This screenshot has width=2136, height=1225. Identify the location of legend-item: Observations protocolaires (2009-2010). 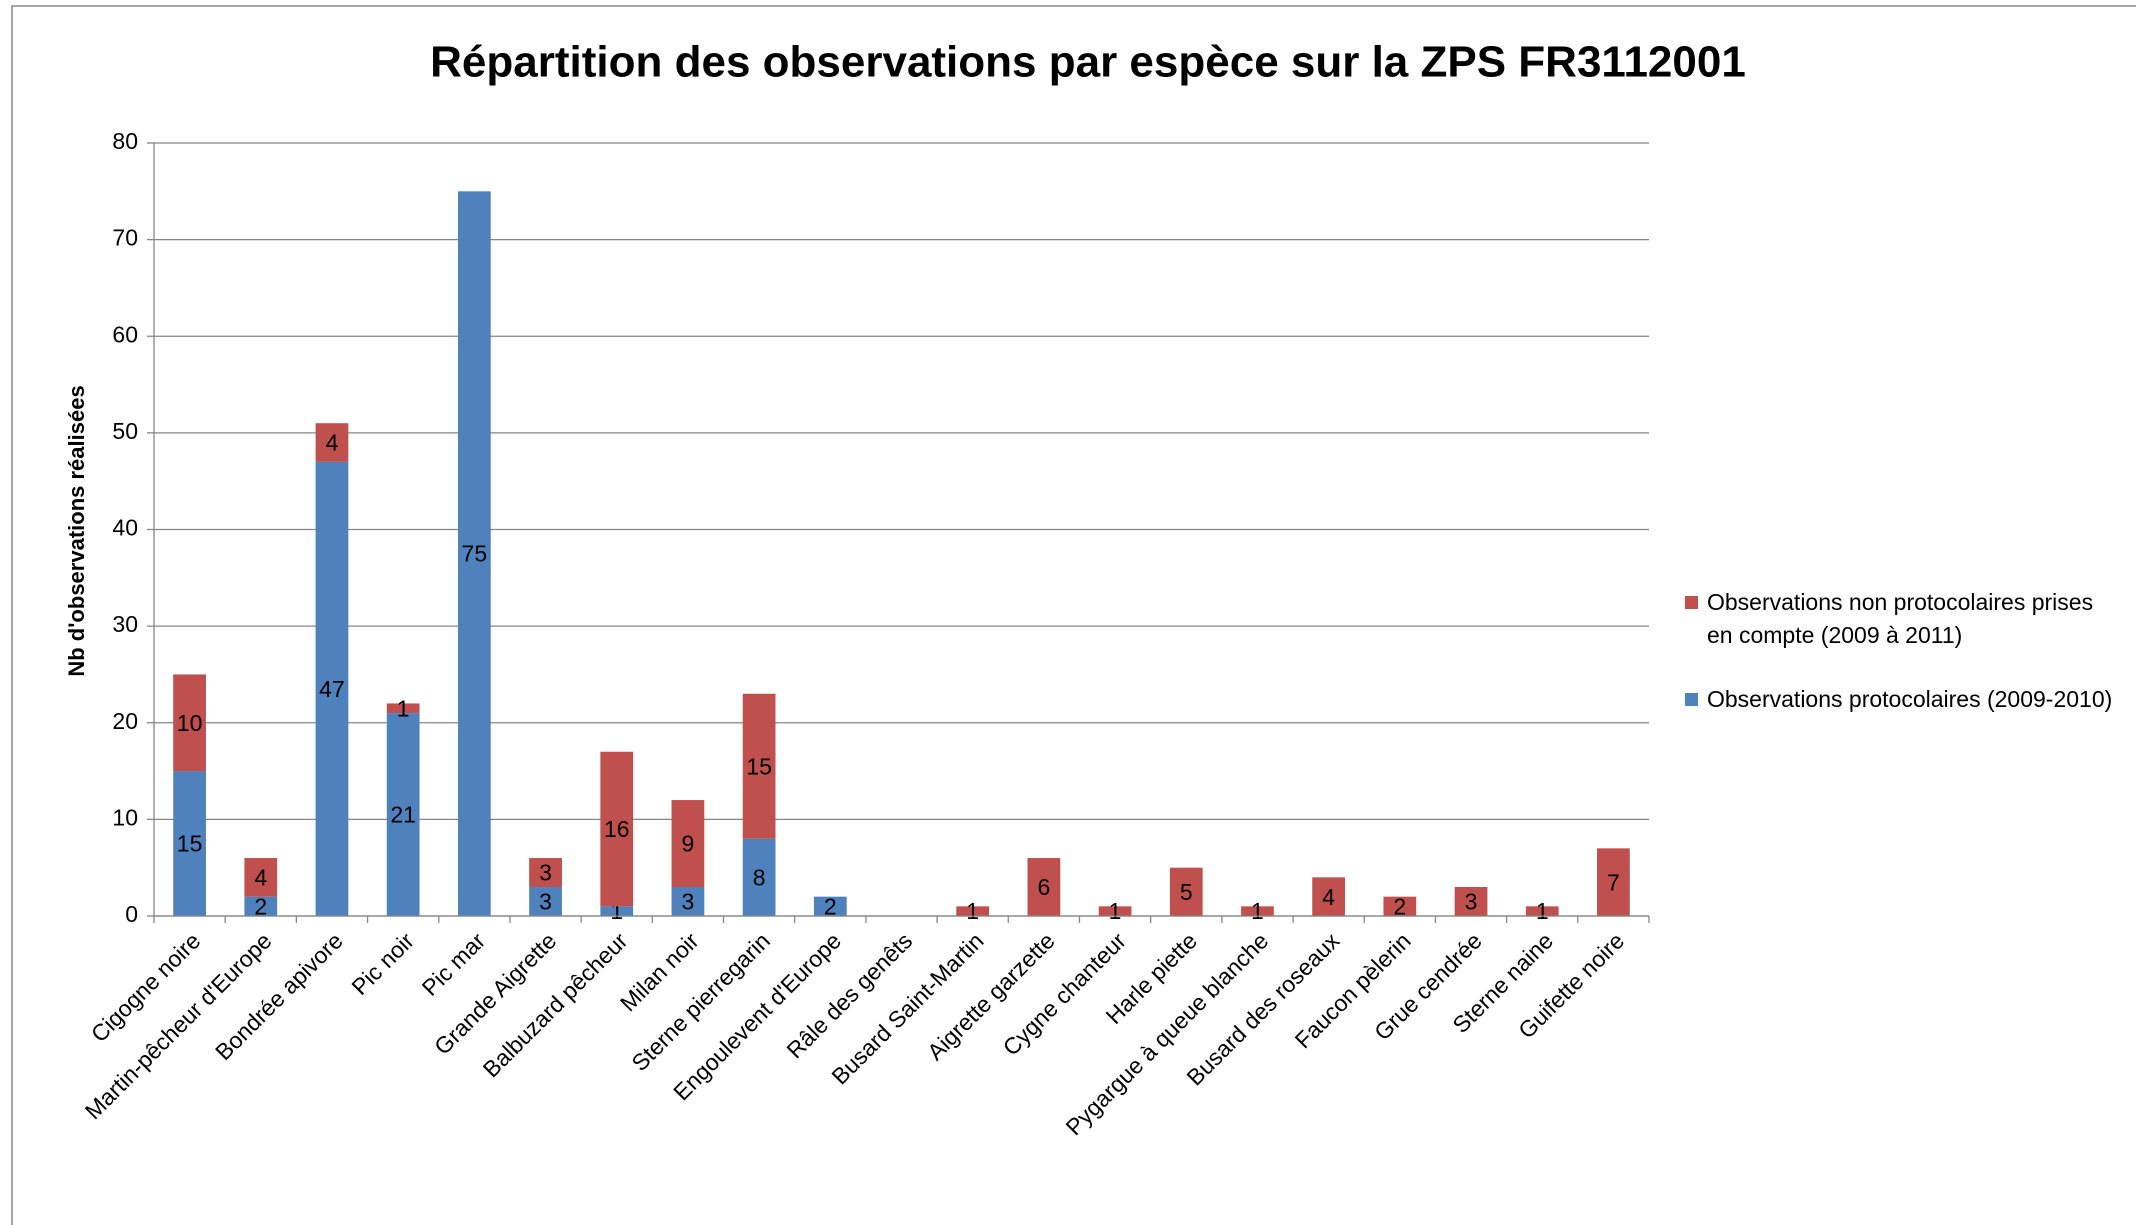
(1905, 699).